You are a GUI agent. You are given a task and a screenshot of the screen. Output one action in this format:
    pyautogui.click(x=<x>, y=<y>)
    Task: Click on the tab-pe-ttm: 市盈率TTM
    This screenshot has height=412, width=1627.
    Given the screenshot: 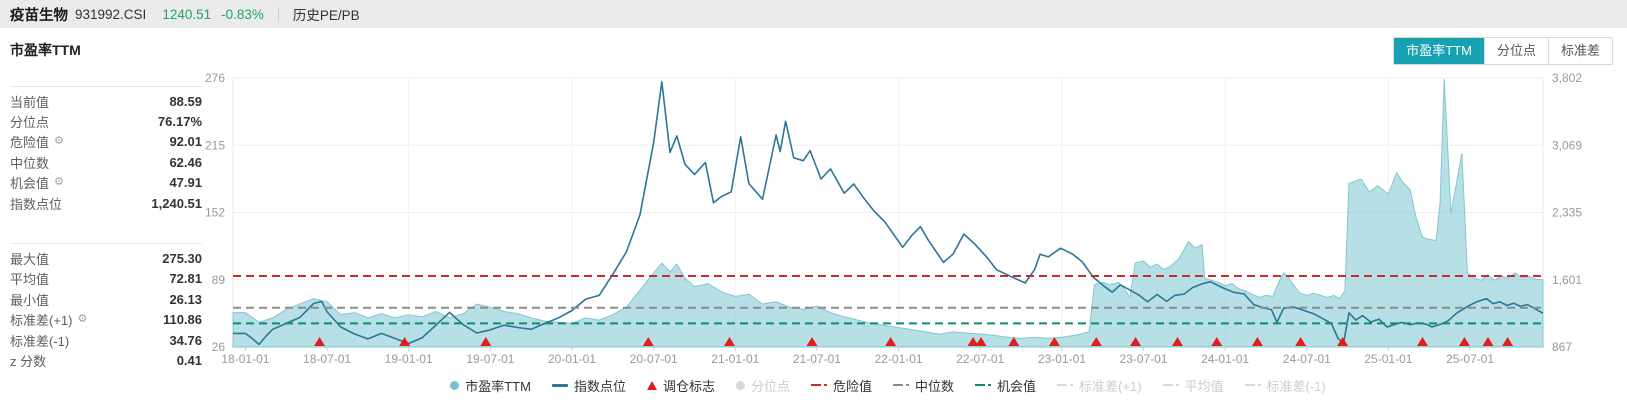 What is the action you would take?
    pyautogui.click(x=1439, y=51)
    